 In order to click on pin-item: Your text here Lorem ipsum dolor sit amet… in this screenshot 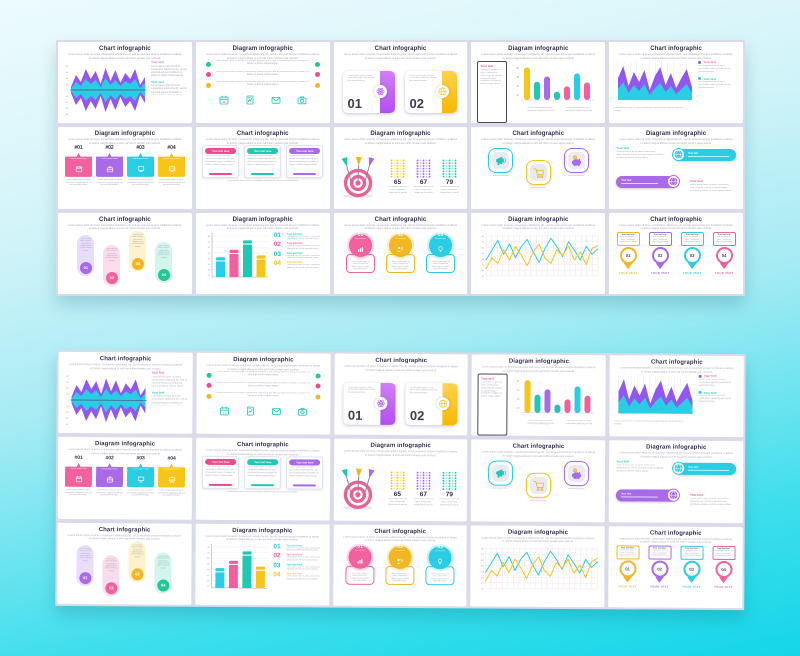, I will do `click(723, 576)`.